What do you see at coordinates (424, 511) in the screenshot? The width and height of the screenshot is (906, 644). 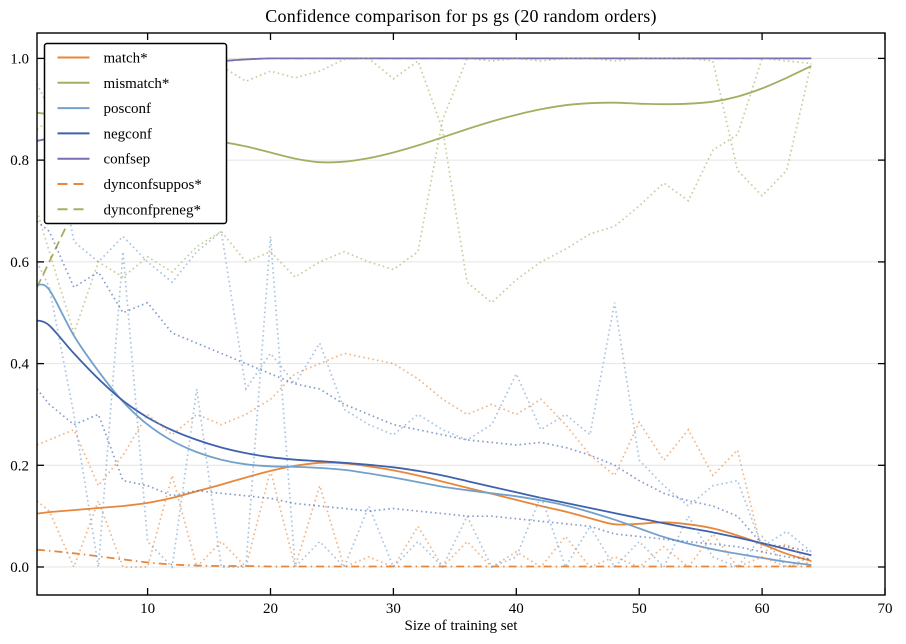 I see `series-match-line` at bounding box center [424, 511].